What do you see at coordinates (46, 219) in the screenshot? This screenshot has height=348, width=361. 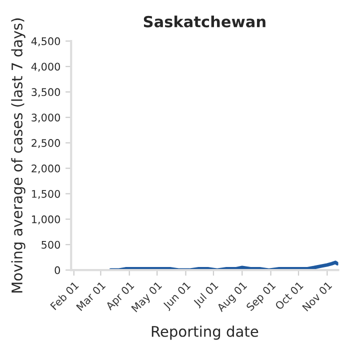 I see `y-tick-label: 1,000` at bounding box center [46, 219].